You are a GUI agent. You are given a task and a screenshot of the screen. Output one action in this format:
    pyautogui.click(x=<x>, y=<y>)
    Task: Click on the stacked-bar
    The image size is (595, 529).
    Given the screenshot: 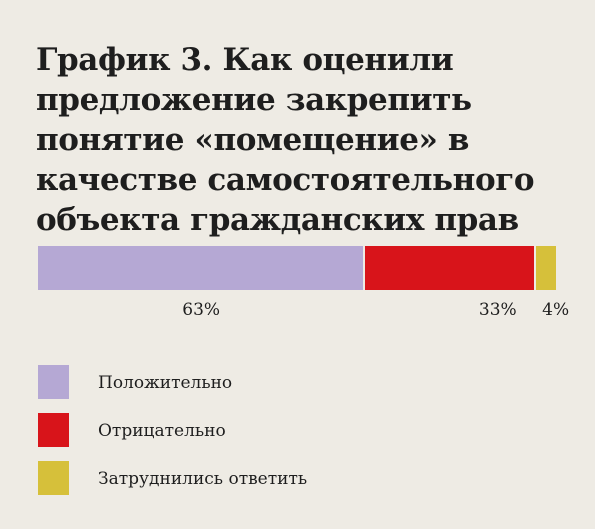 What is the action you would take?
    pyautogui.click(x=297, y=268)
    